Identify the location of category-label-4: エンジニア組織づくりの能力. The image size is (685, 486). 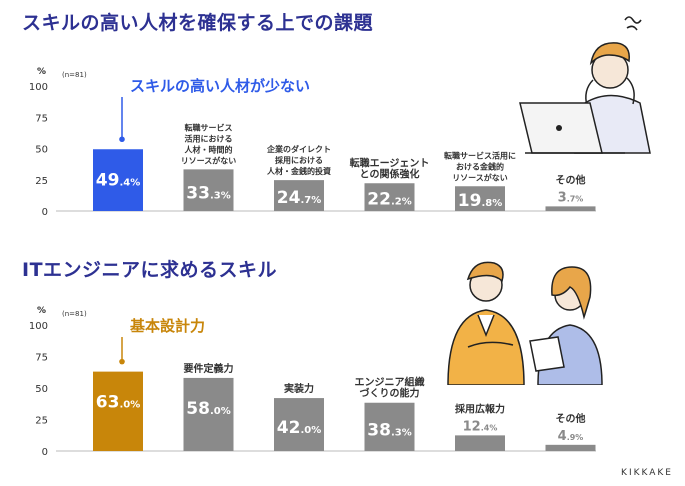
(390, 388).